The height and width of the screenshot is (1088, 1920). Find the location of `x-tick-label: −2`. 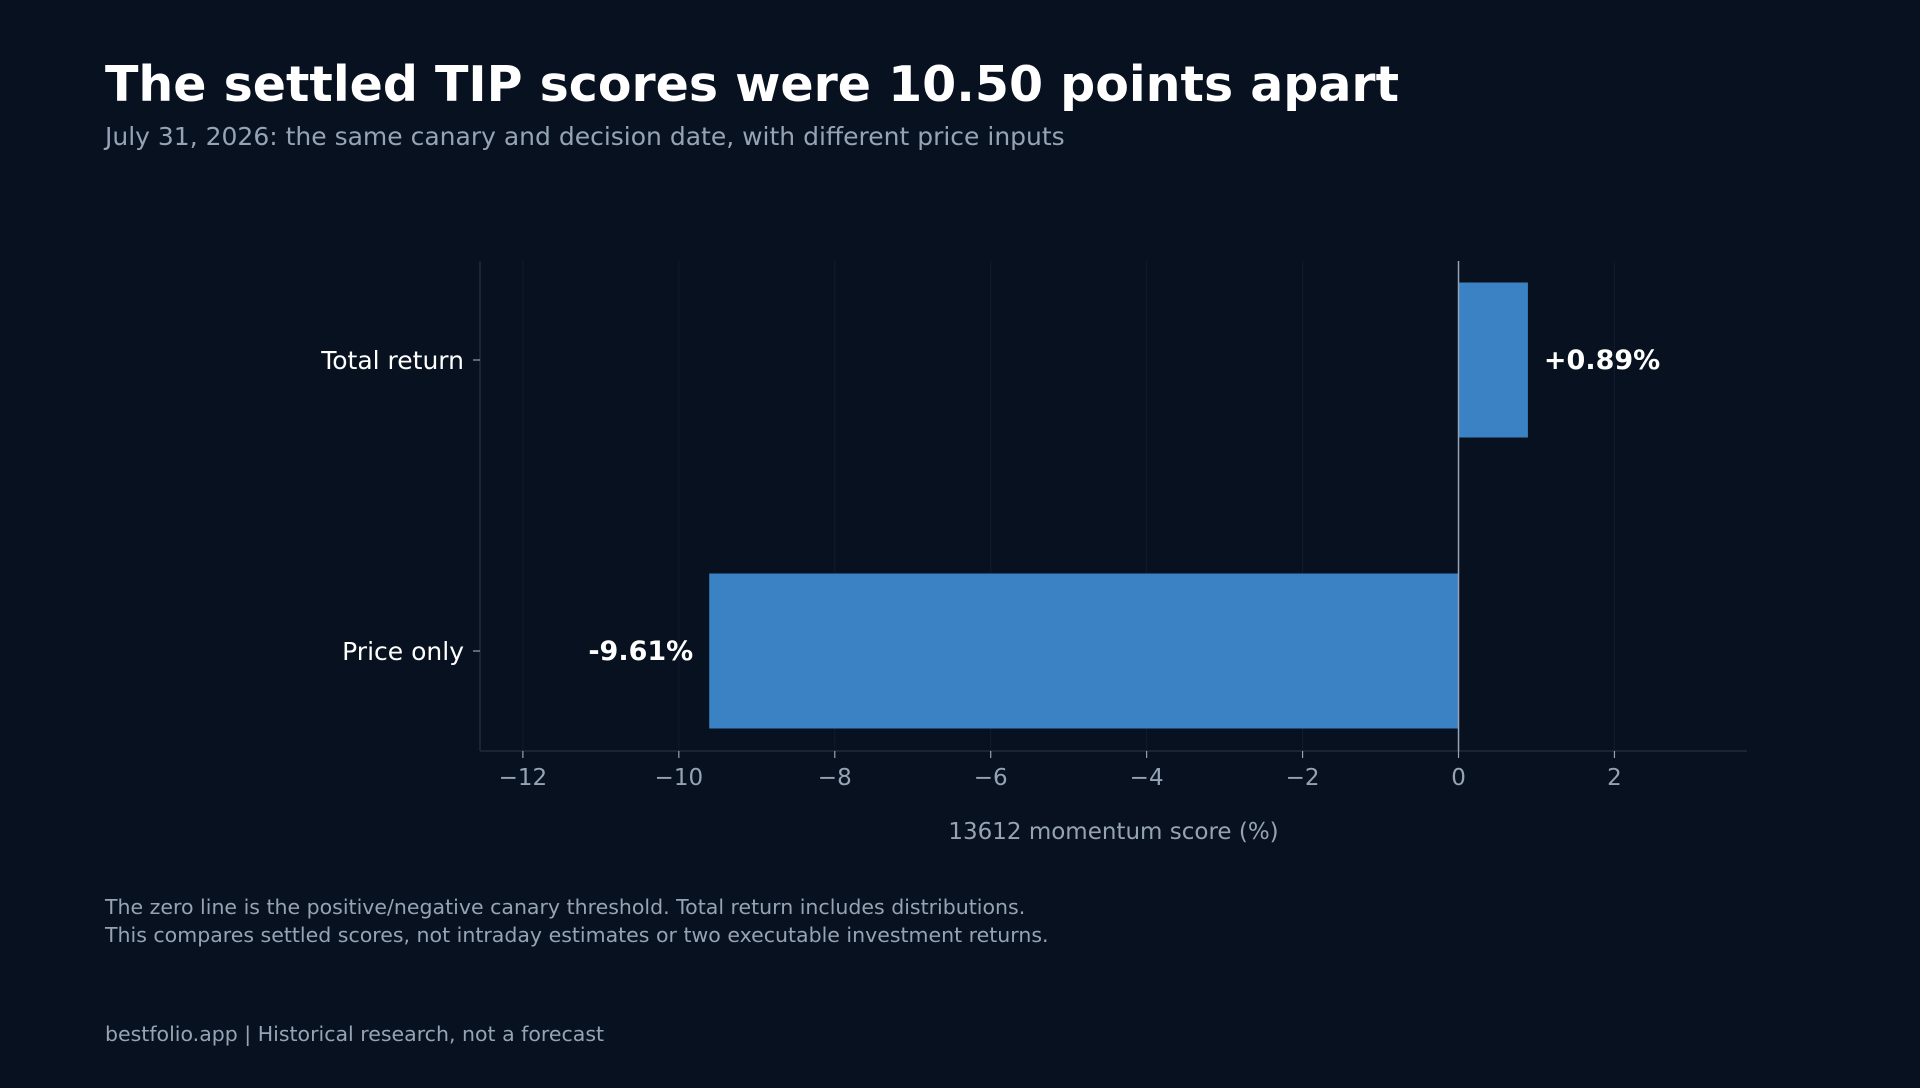

x-tick-label: −2 is located at coordinates (1303, 778).